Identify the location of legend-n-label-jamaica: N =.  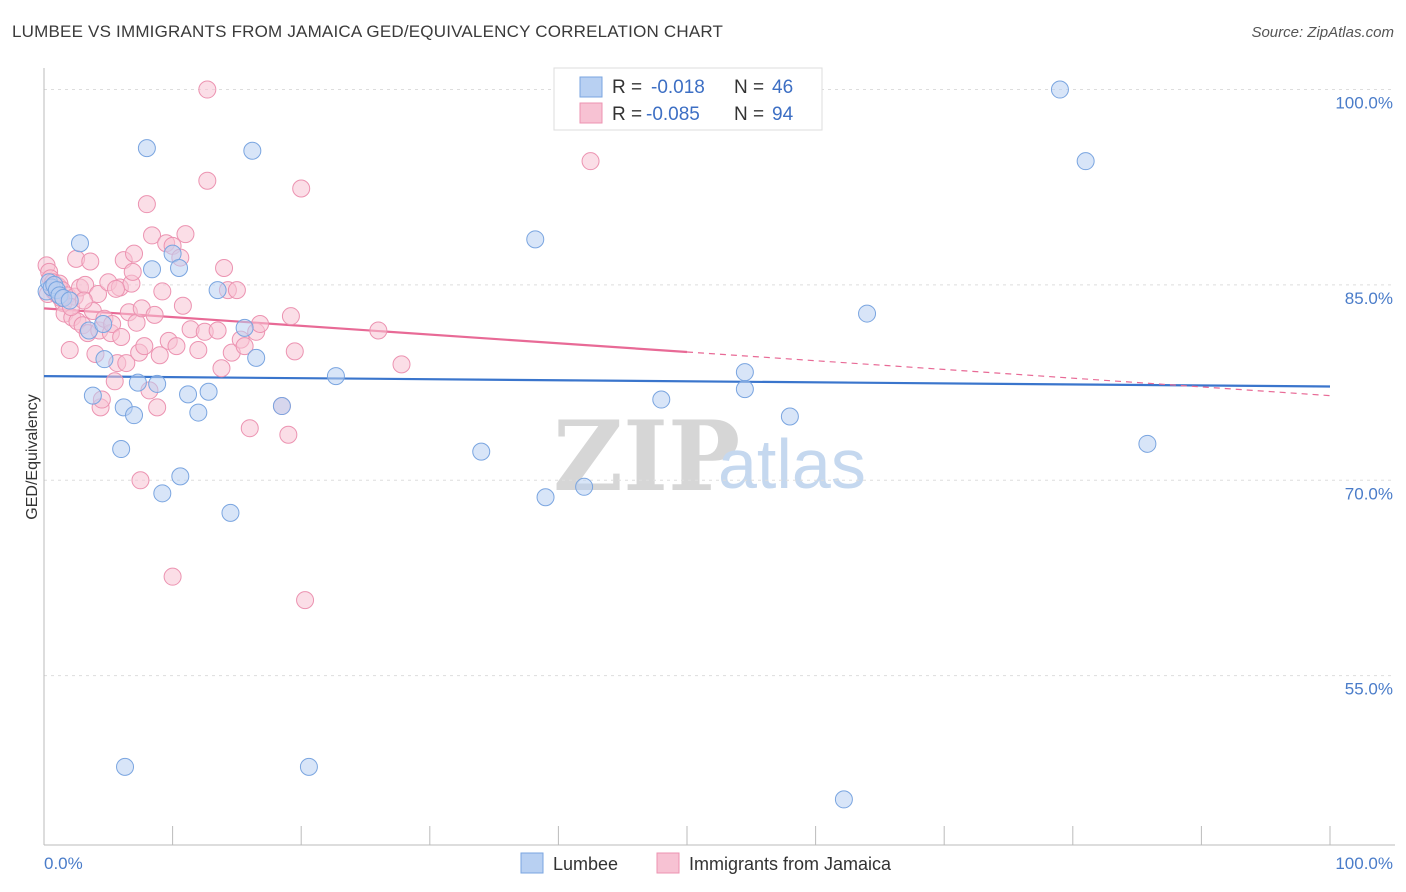
(749, 114).